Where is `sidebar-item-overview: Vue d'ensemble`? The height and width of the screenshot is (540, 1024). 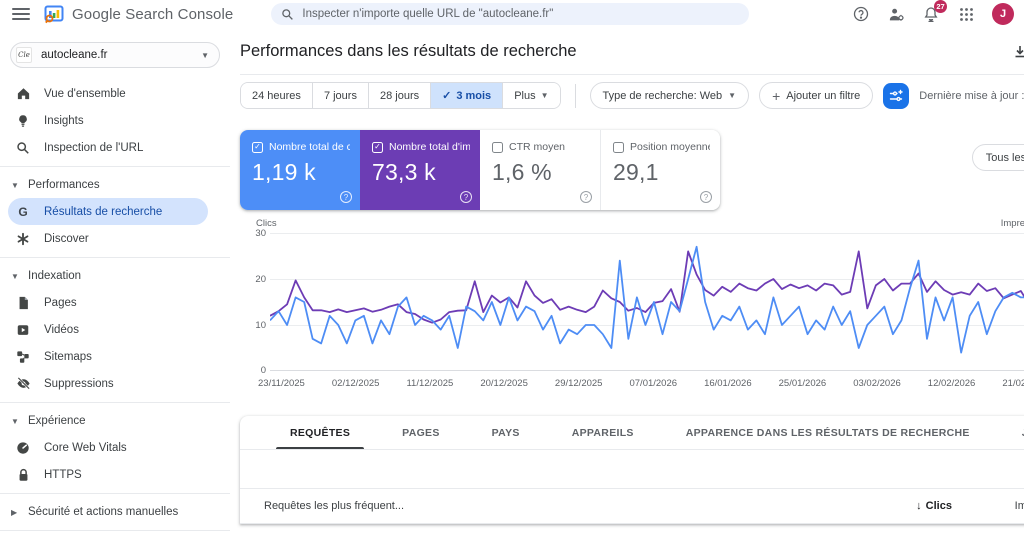
sidebar-item-overview: Vue d'ensemble is located at coordinates (115, 93).